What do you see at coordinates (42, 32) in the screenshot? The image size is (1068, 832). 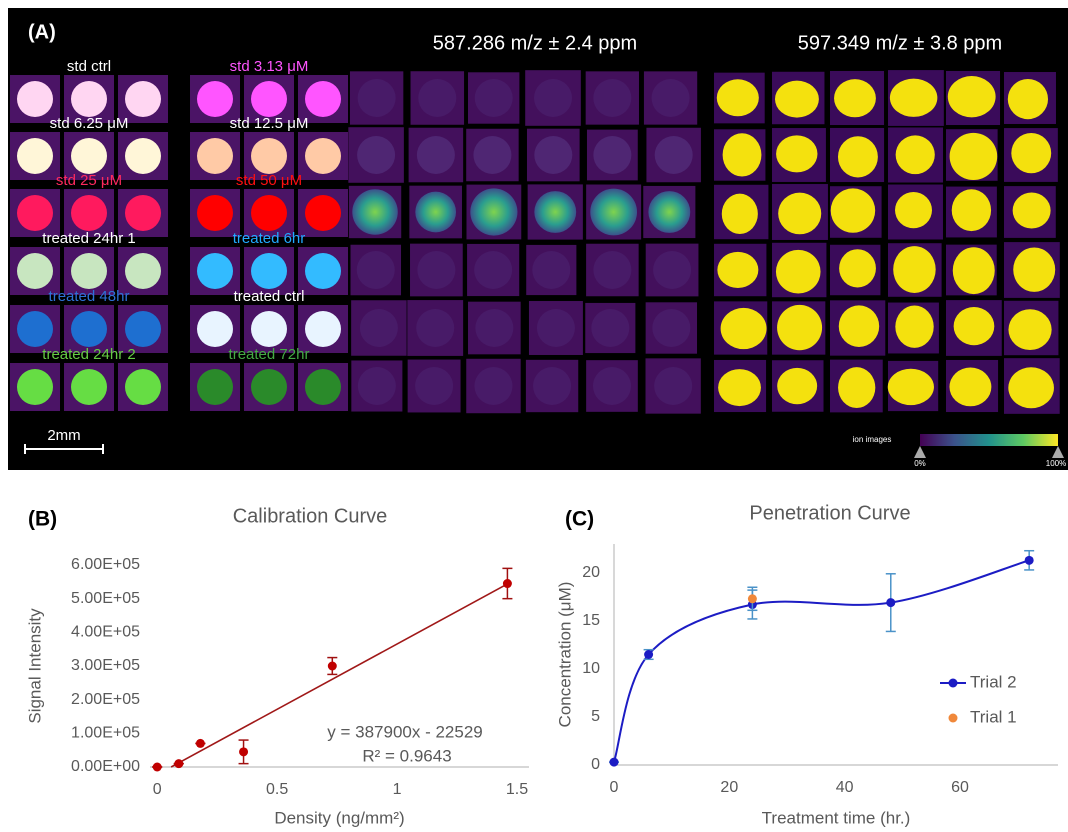 I see `panel-label: (A)` at bounding box center [42, 32].